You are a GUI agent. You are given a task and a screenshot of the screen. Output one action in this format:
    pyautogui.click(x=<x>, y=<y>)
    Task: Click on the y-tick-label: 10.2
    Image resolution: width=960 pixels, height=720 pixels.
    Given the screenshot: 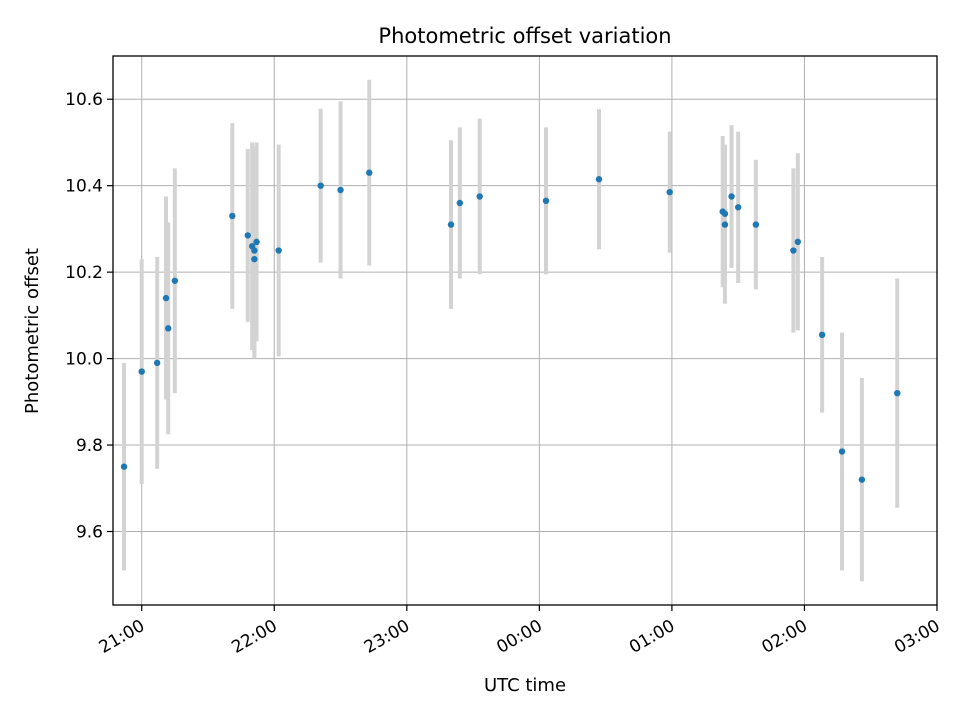 What is the action you would take?
    pyautogui.click(x=84, y=273)
    